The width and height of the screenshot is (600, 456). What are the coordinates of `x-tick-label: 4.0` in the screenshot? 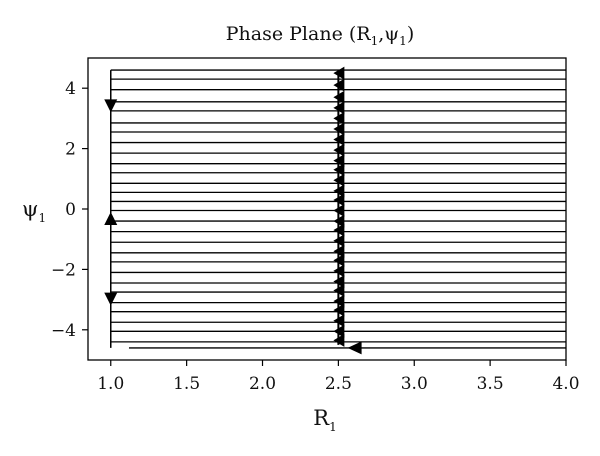 It's located at (565, 384).